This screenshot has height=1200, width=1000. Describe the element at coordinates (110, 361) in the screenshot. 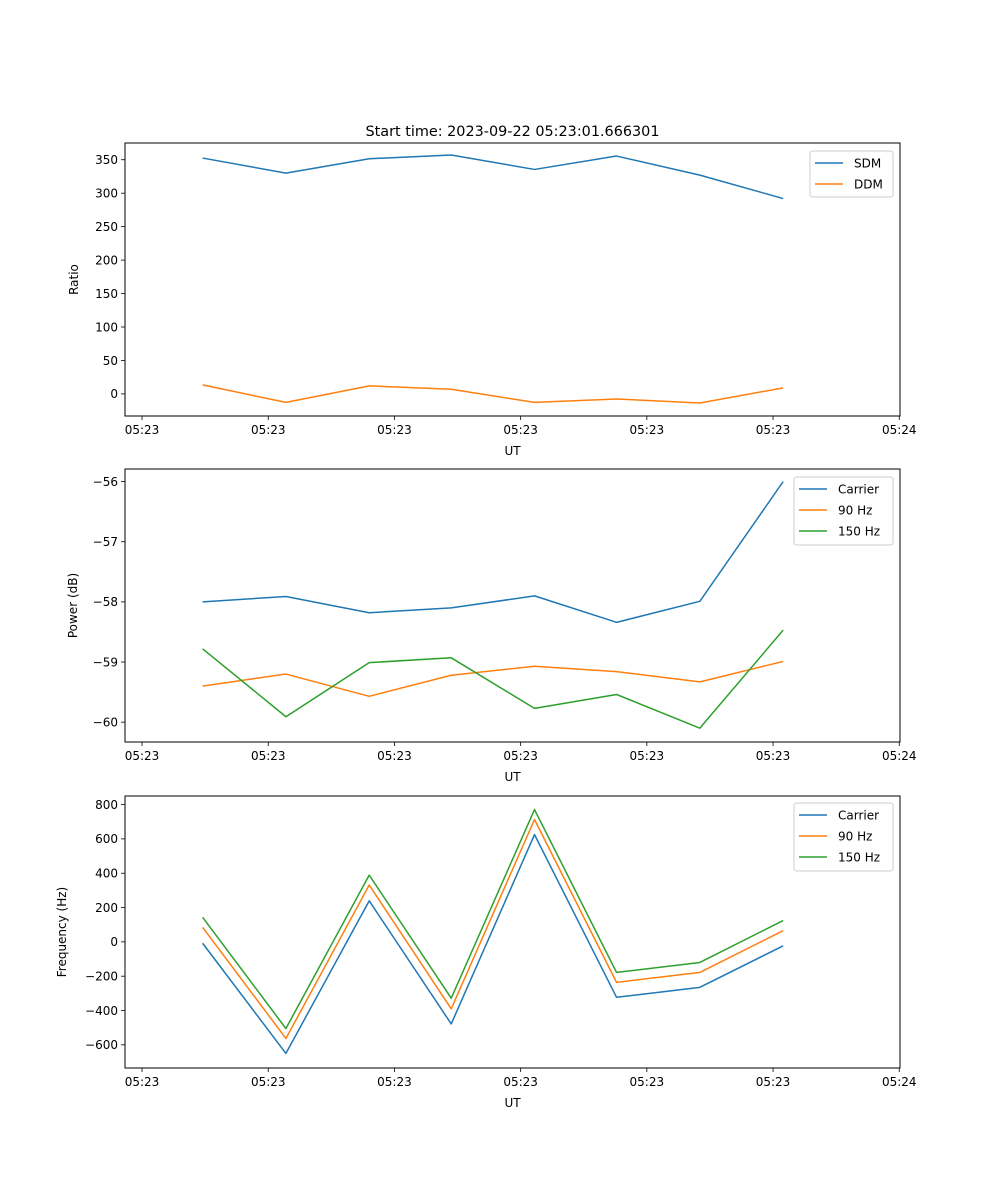

I see `y-tick-label: 50` at that location.